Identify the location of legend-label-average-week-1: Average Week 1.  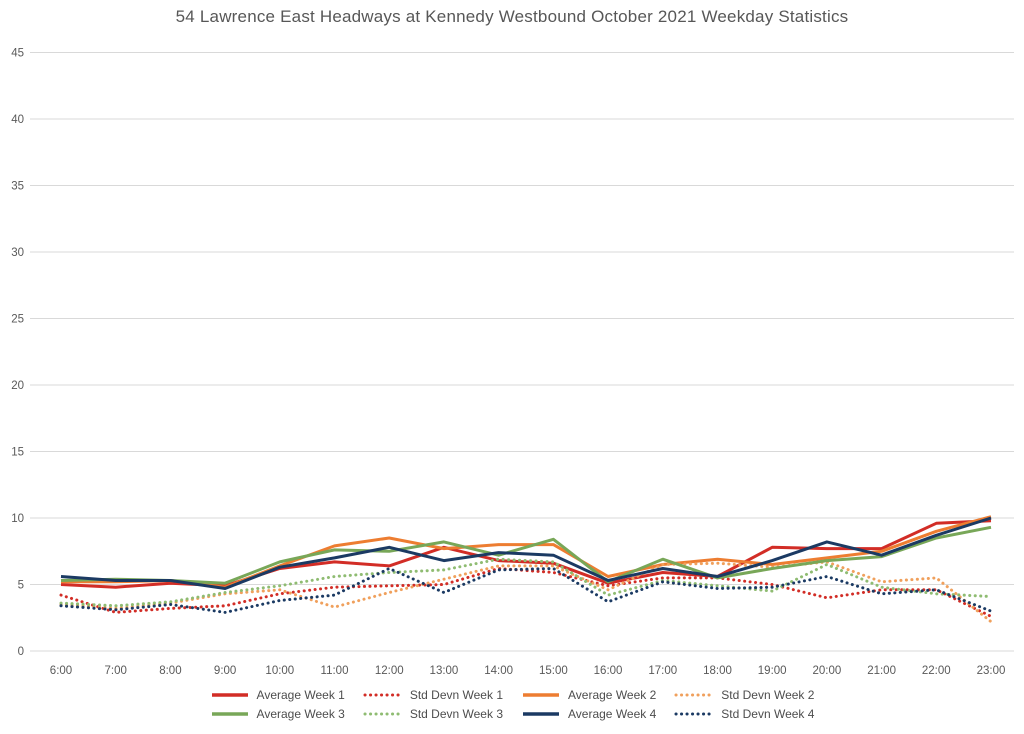
(300, 695).